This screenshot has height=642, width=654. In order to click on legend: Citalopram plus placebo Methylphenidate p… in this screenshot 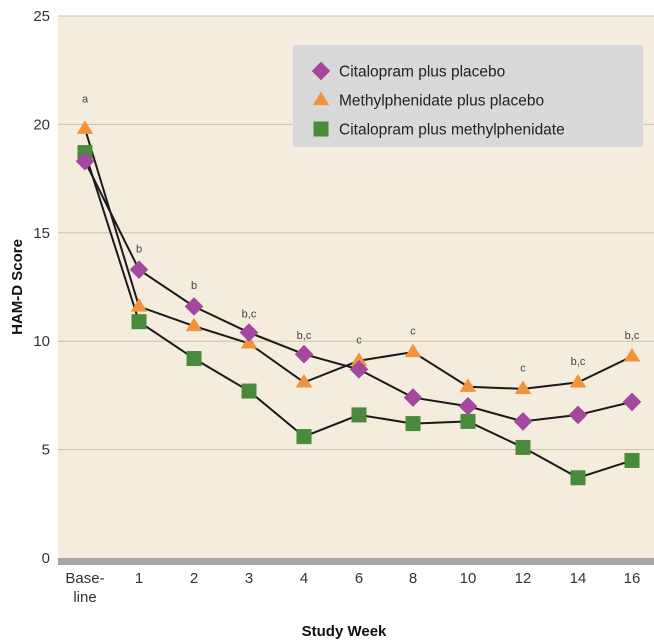, I will do `click(468, 96)`.